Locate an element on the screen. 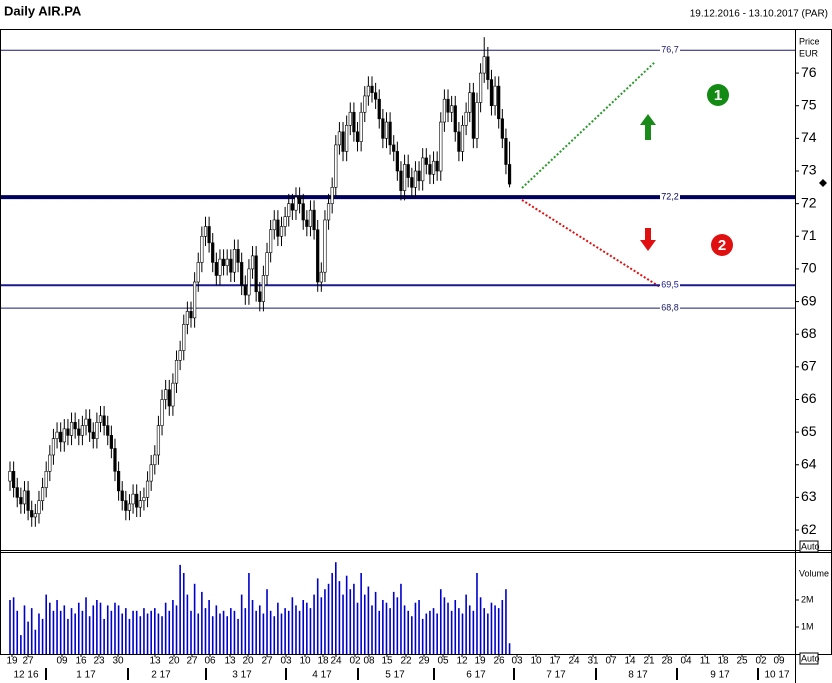  scale-mode: Auto is located at coordinates (810, 546).